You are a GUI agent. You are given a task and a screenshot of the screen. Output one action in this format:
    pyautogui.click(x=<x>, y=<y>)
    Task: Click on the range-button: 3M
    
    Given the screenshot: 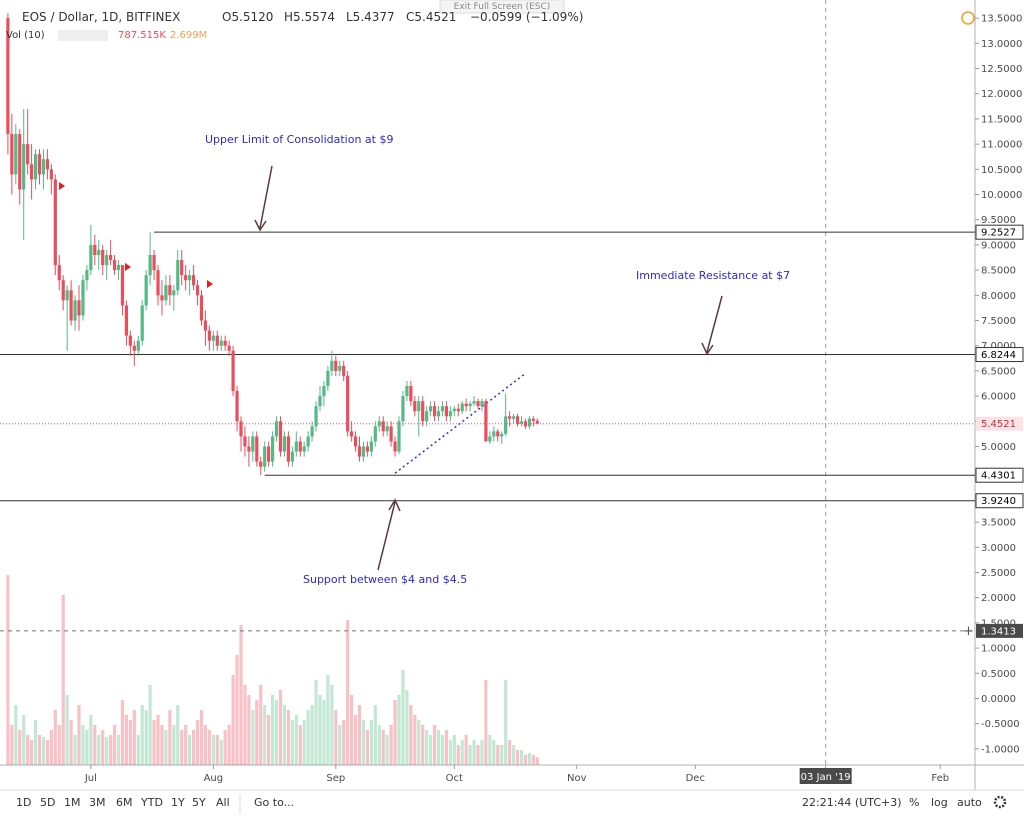 What is the action you would take?
    pyautogui.click(x=97, y=802)
    